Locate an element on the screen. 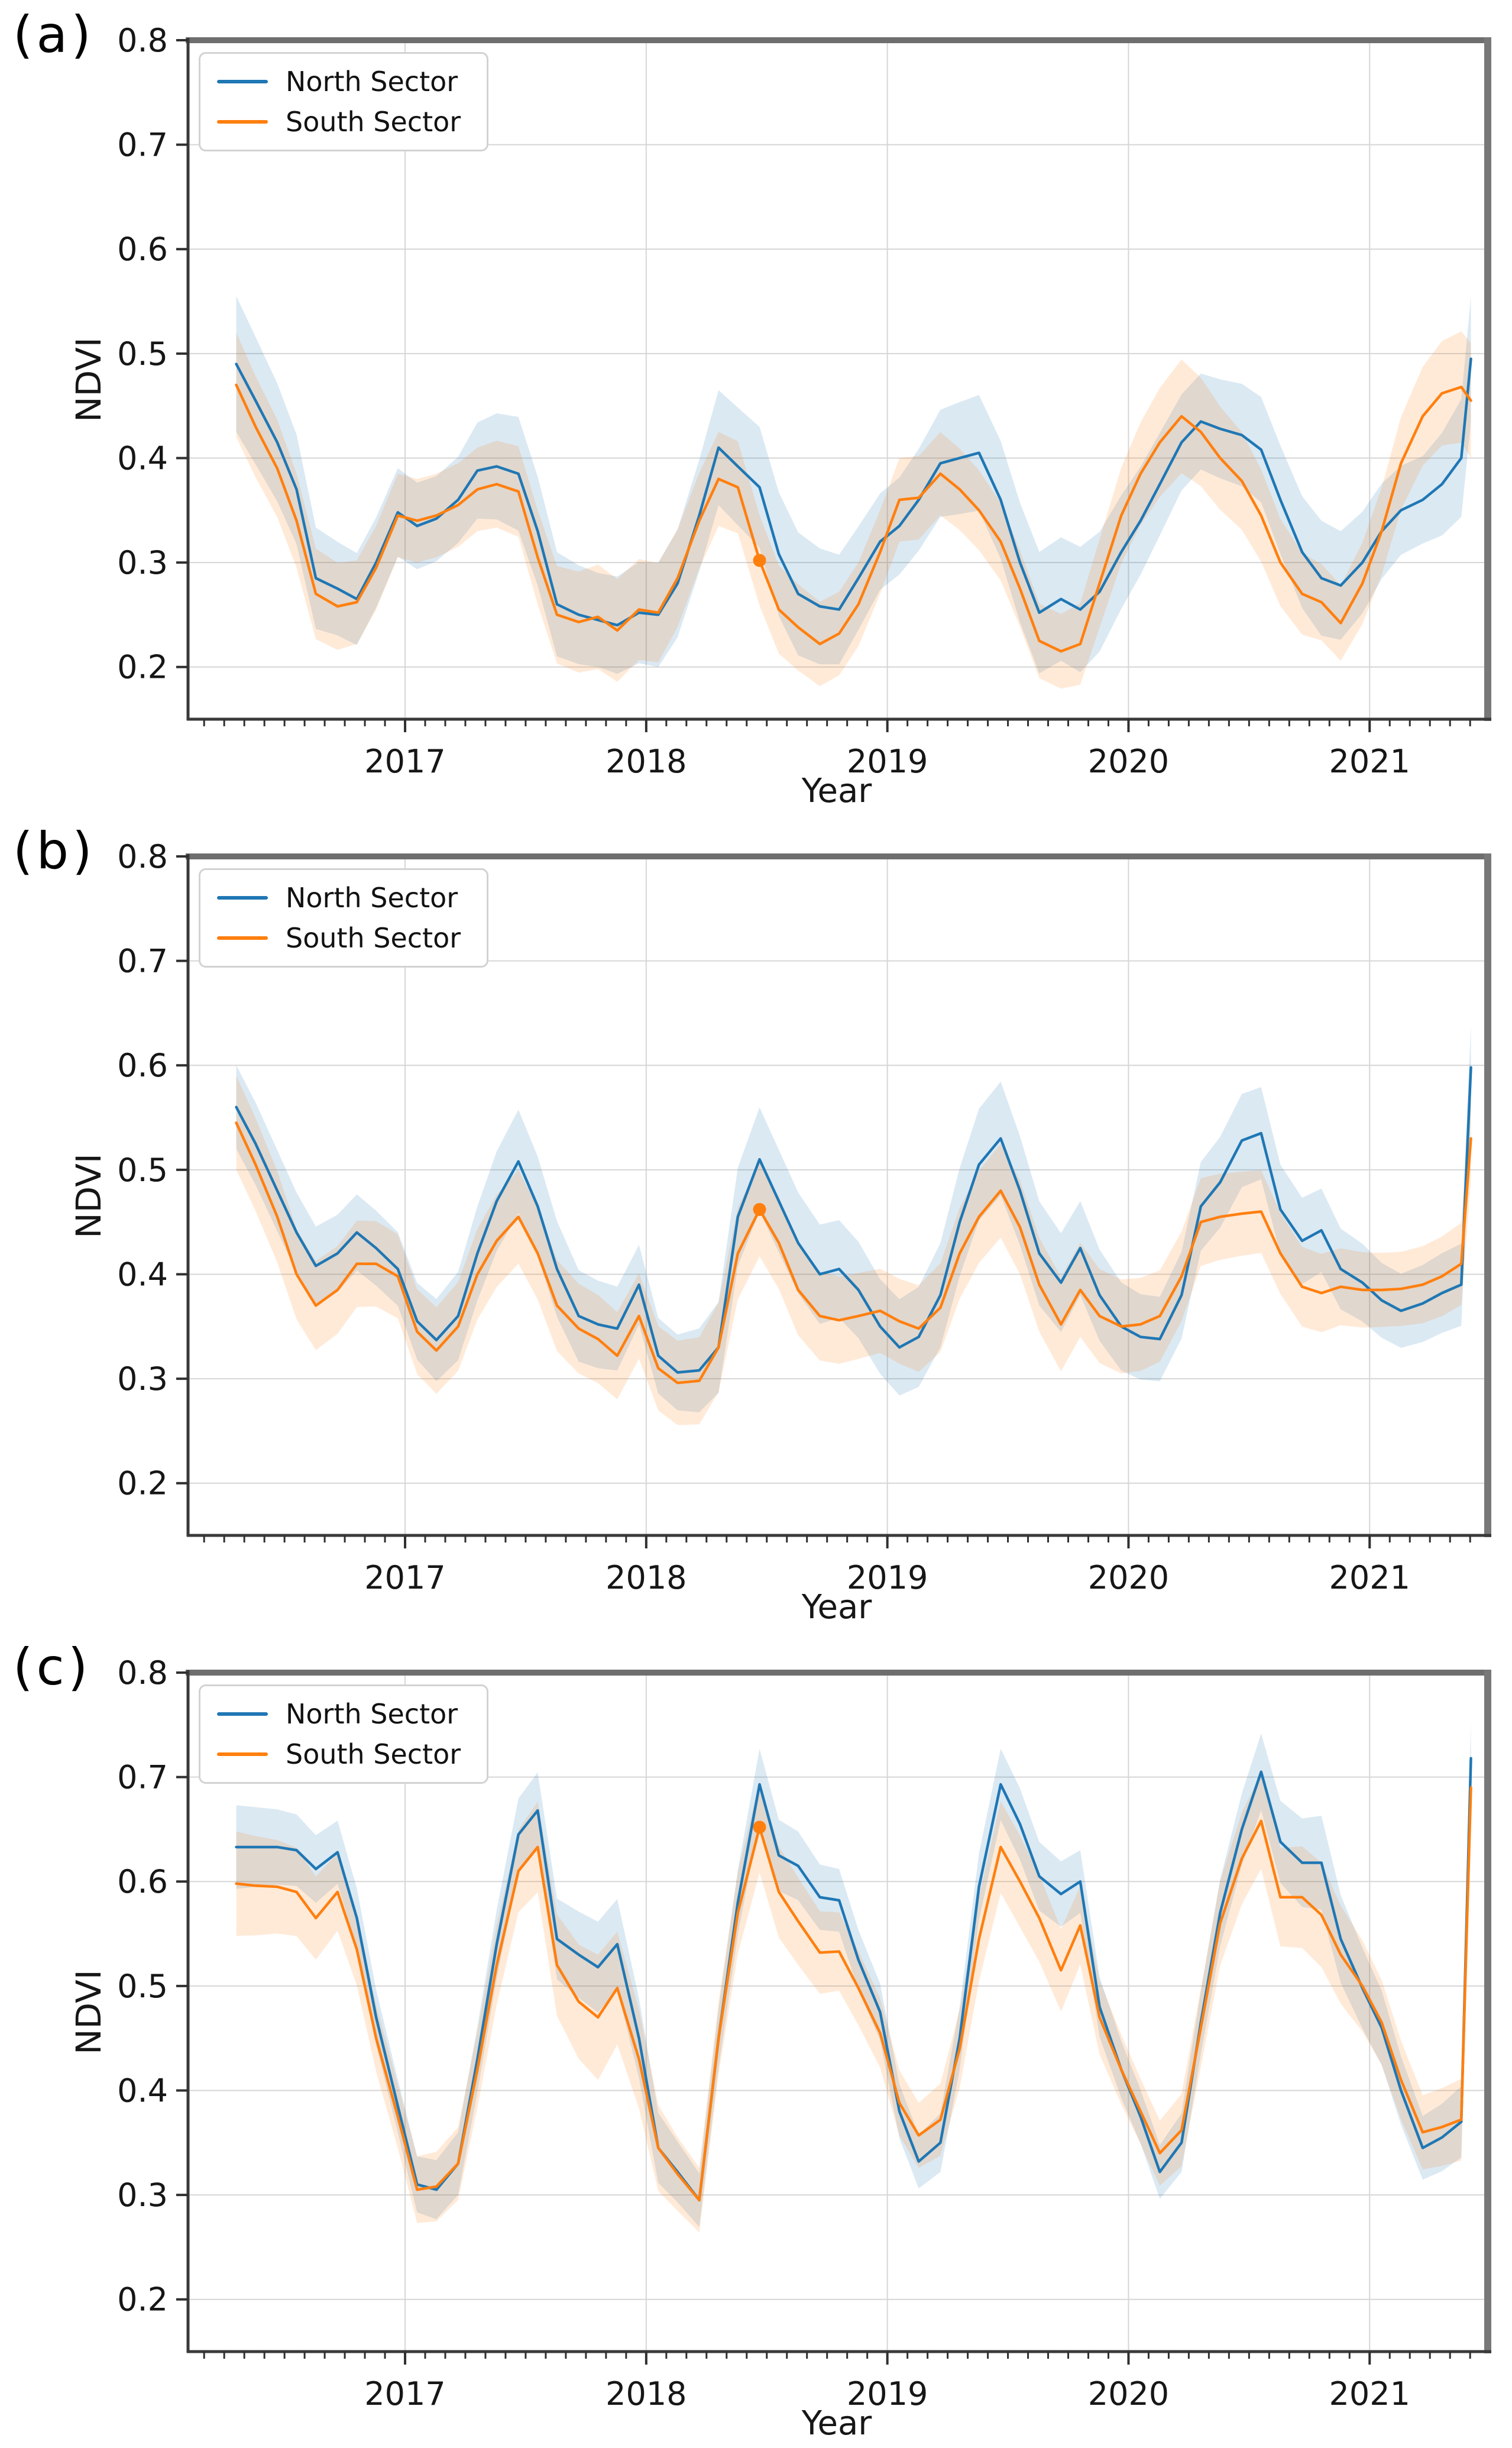 This screenshot has height=2448, width=1512. panel-letter-b: (b) is located at coordinates (54, 851).